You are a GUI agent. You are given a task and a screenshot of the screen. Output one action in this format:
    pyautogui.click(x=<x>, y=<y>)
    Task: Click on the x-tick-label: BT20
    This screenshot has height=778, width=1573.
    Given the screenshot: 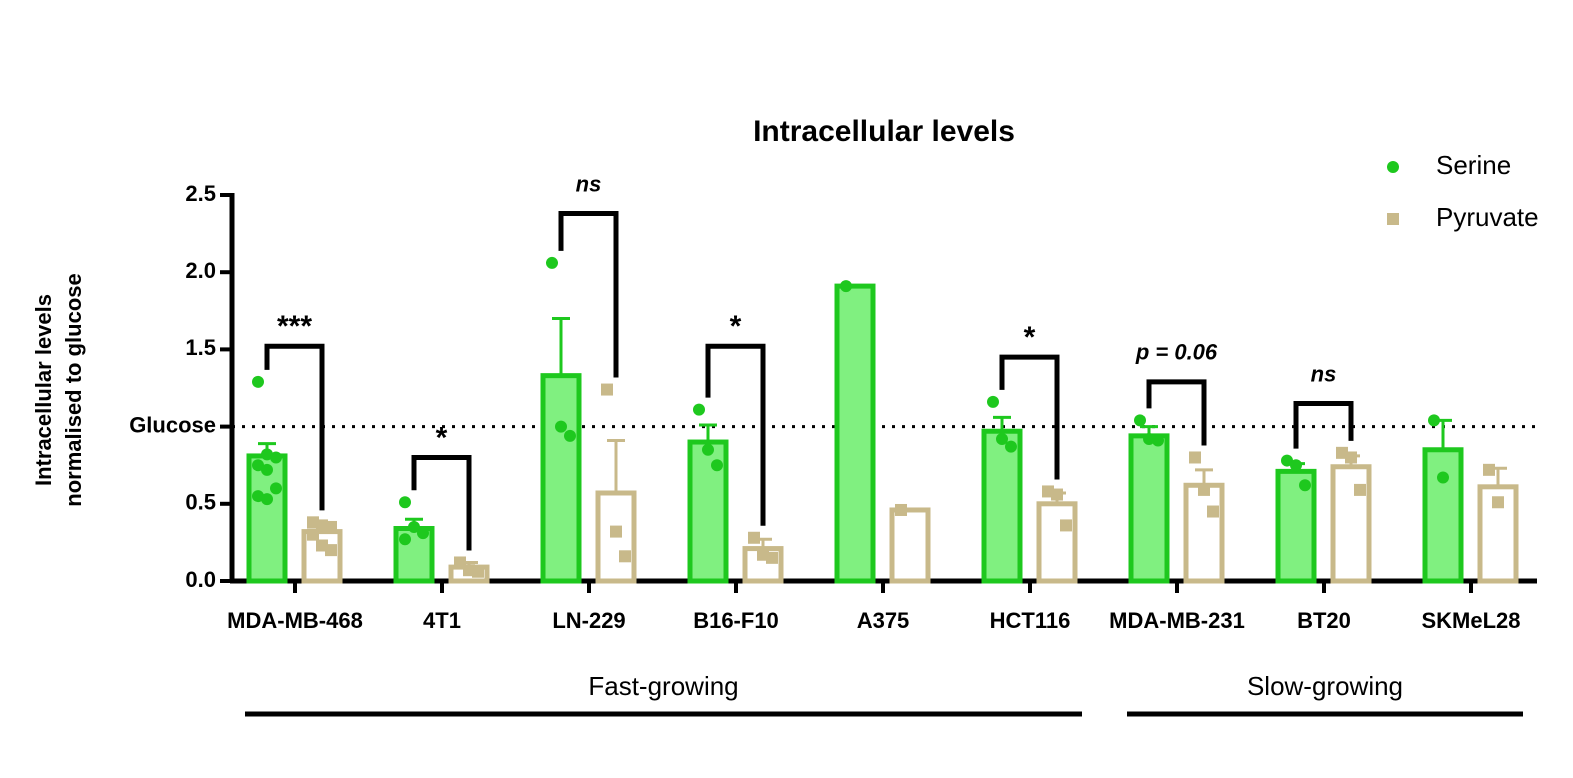 What is the action you would take?
    pyautogui.click(x=1324, y=620)
    